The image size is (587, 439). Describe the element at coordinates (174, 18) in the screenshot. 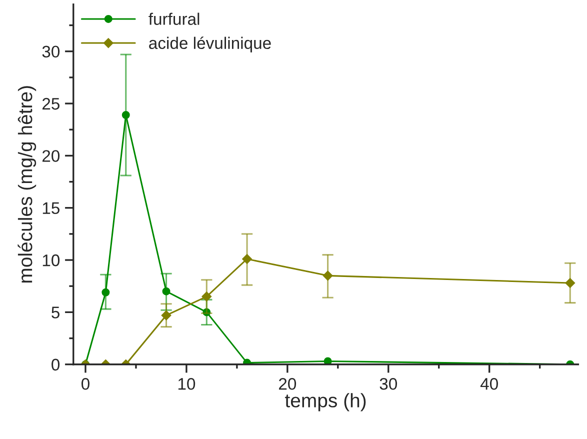

I see `legend-label: furfural` at that location.